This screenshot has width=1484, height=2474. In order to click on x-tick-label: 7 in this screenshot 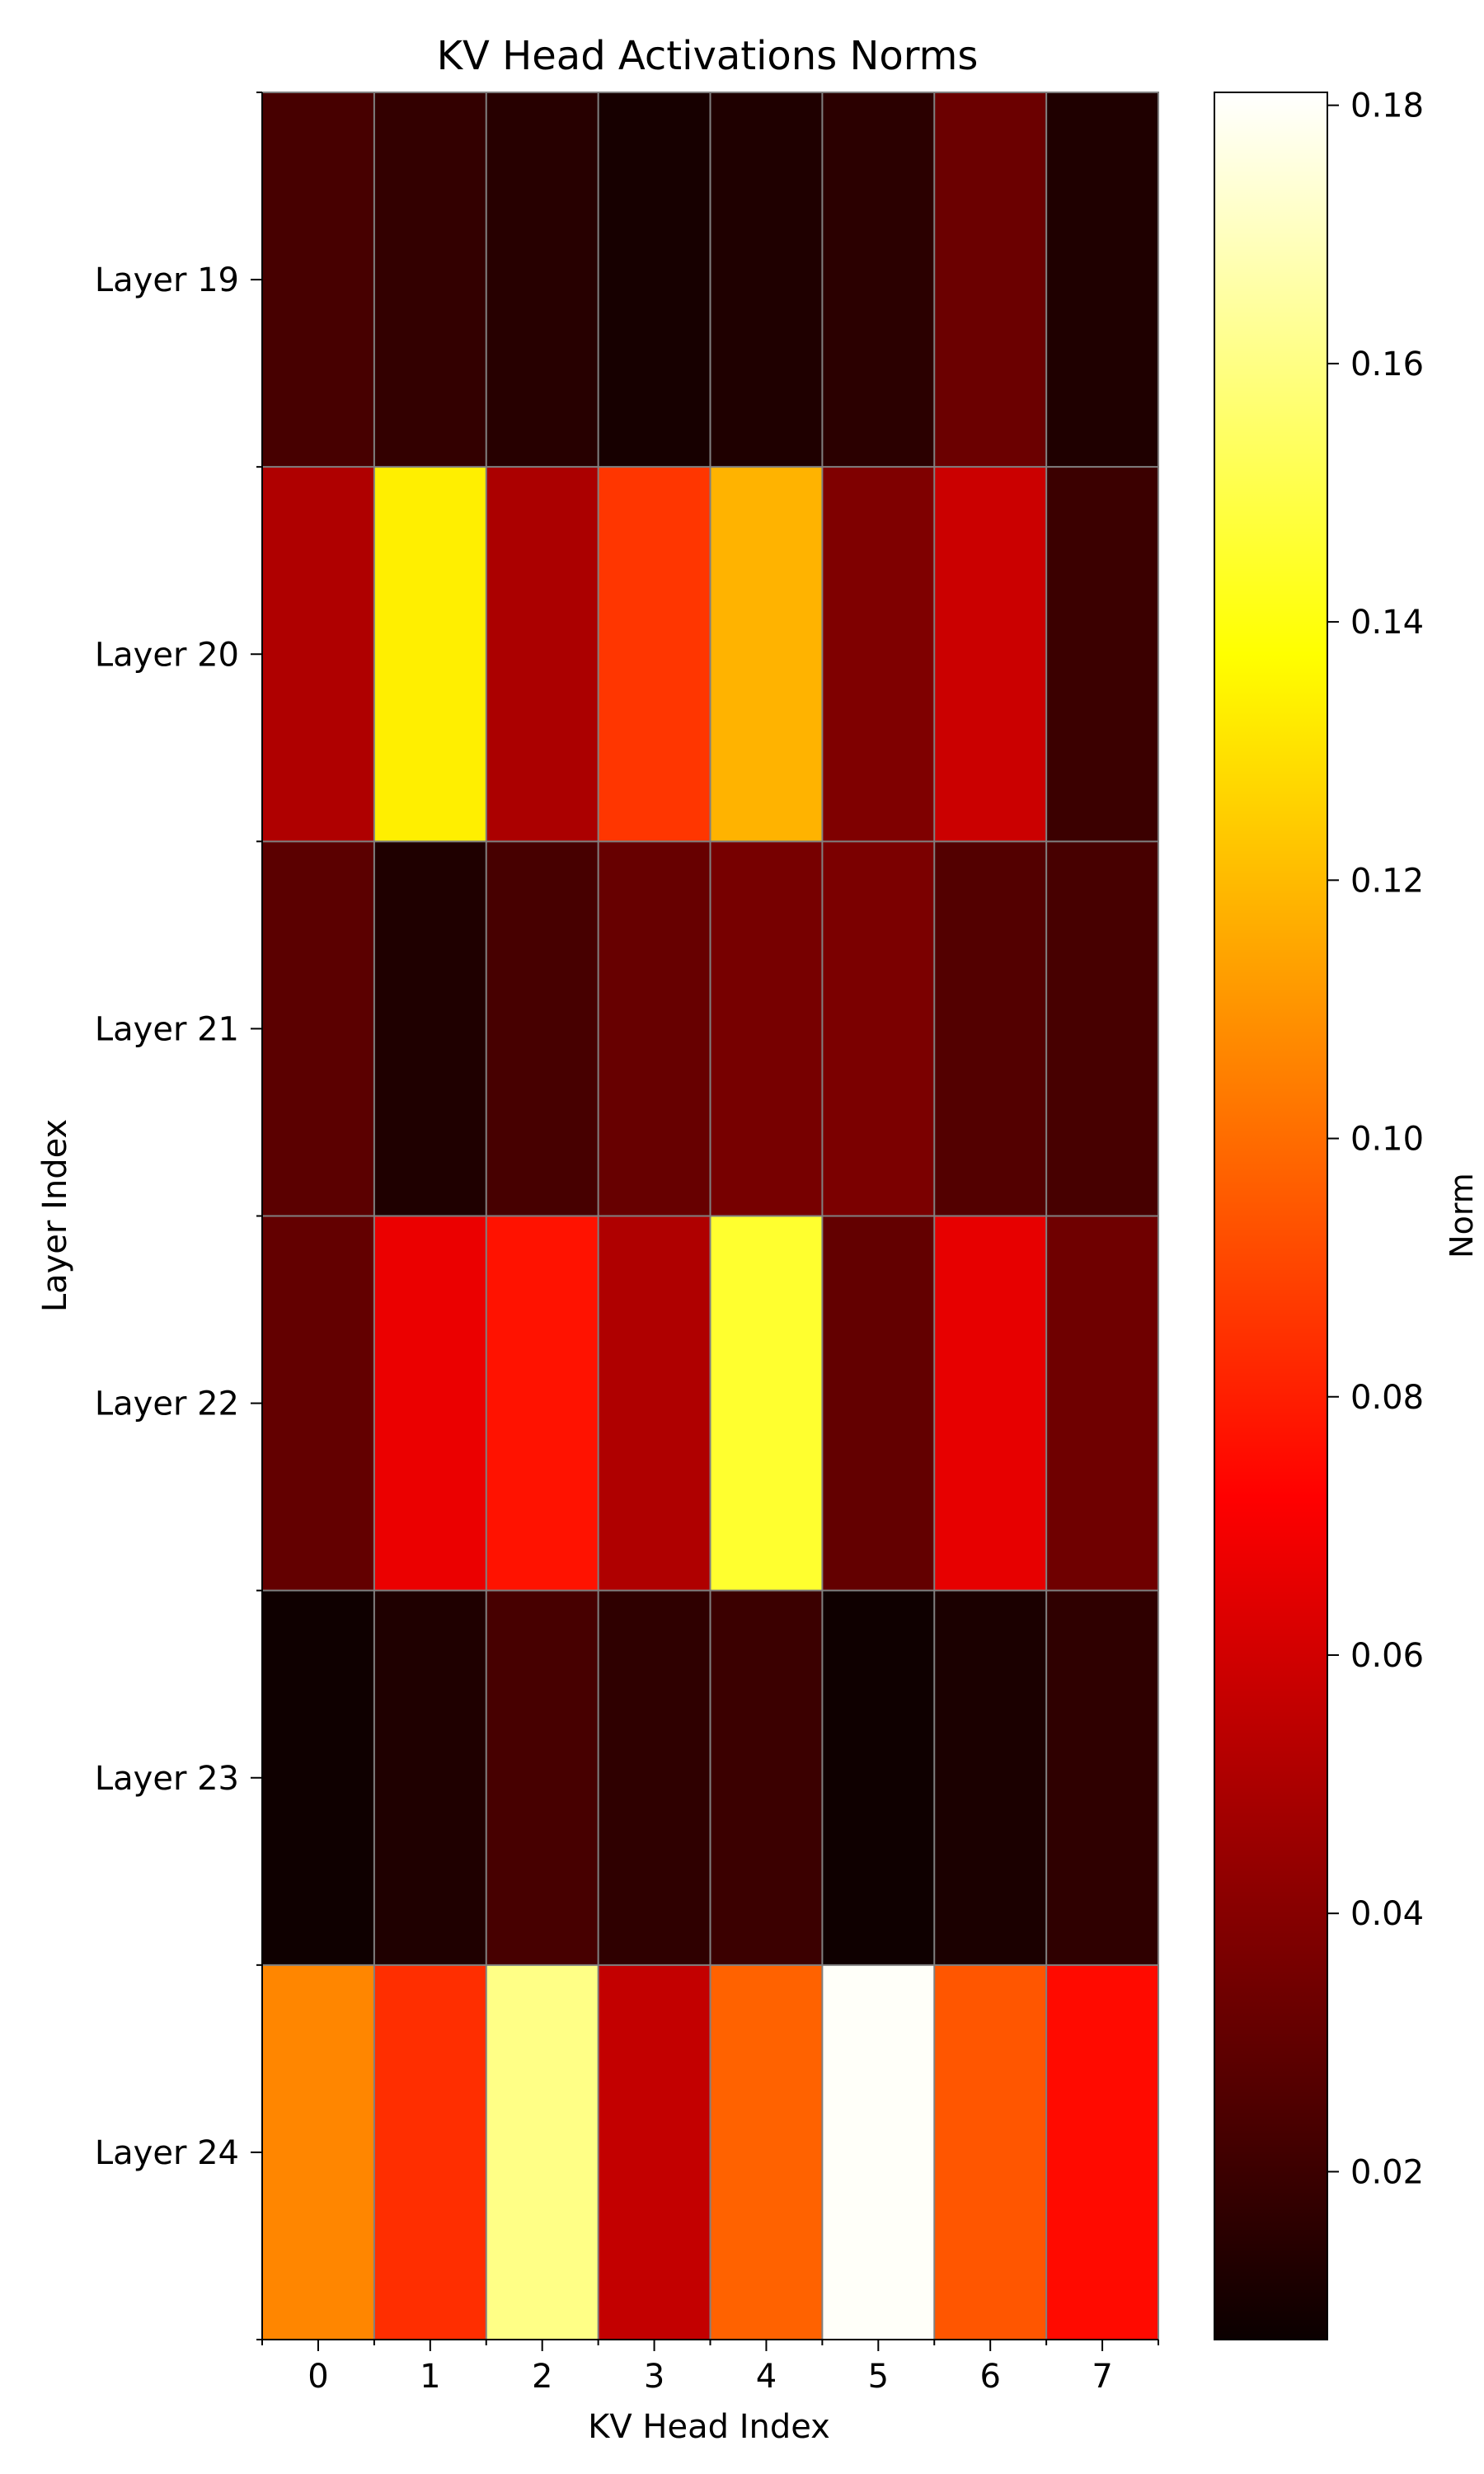, I will do `click(1102, 2377)`.